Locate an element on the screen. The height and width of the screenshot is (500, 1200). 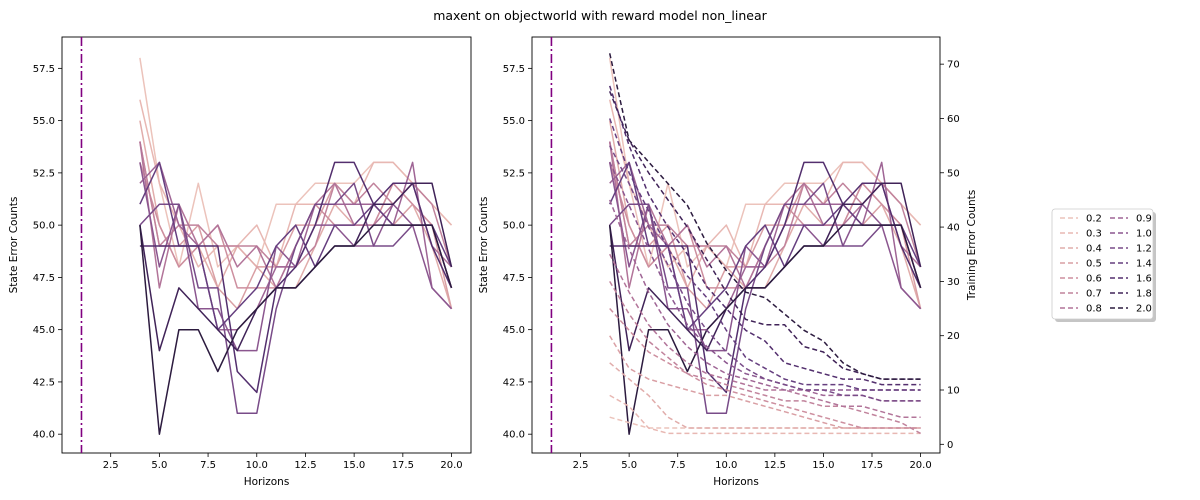
legend-label-0.3: 0.3 is located at coordinates (1094, 234).